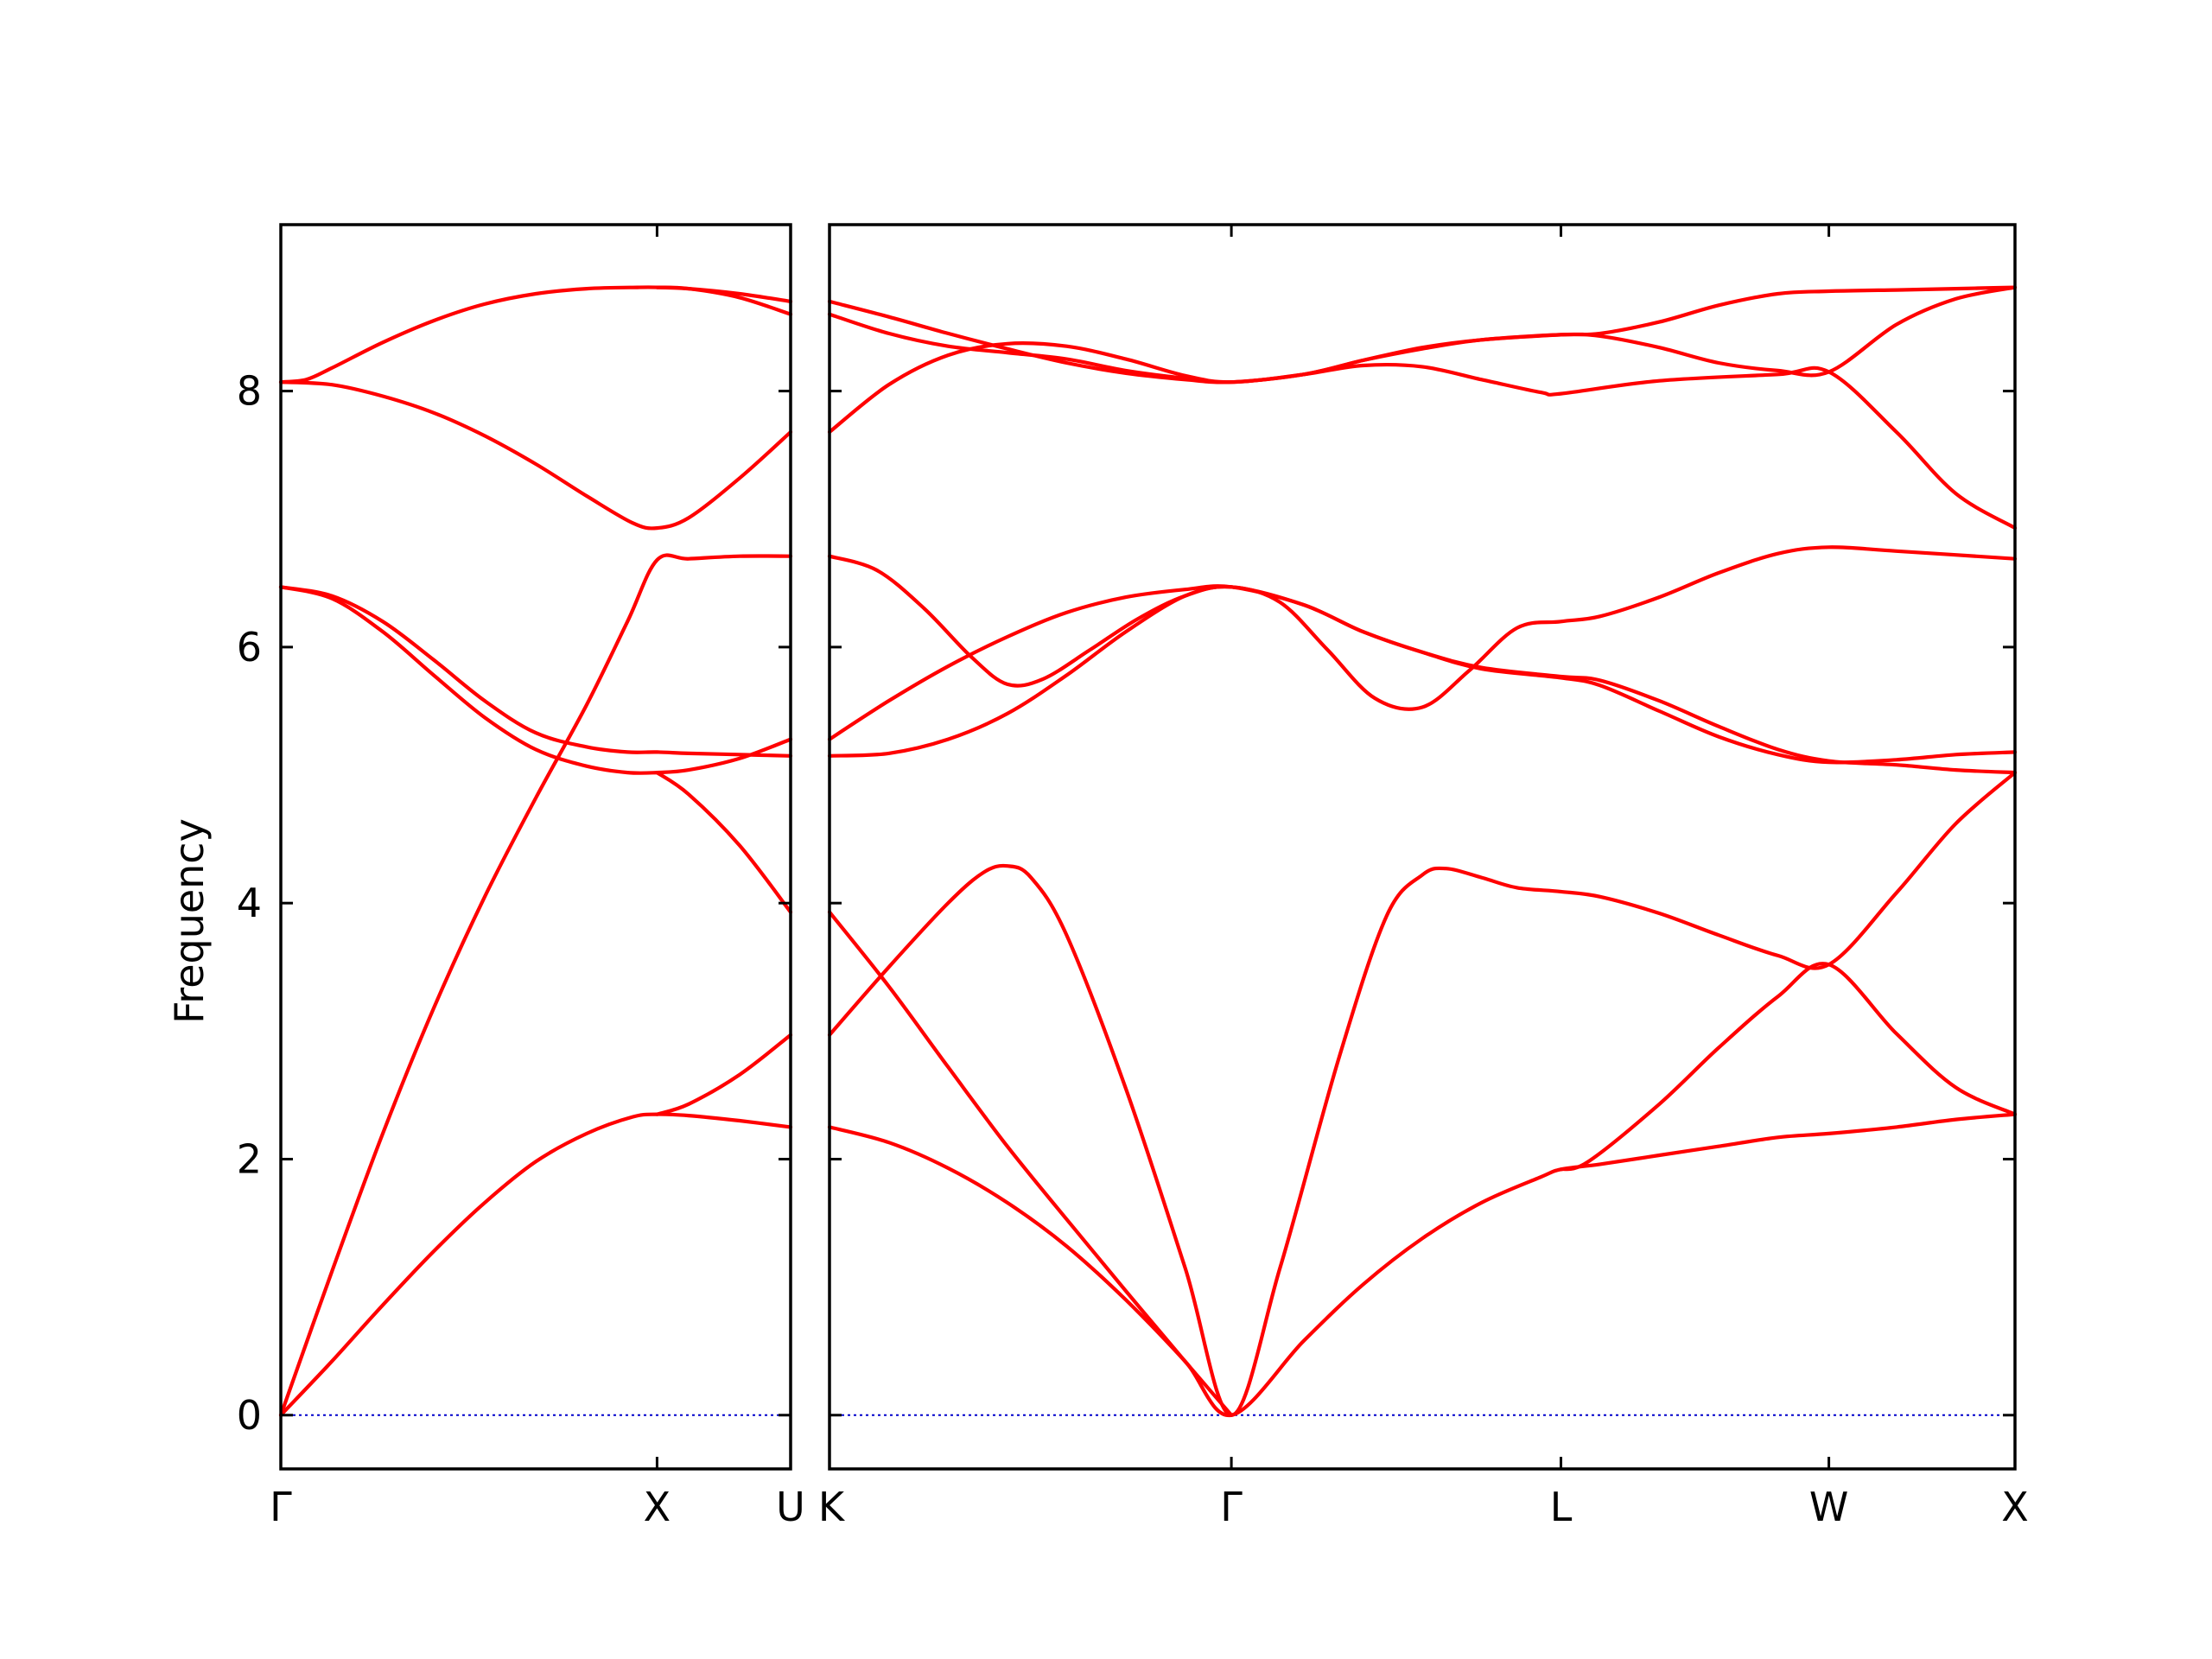 The width and height of the screenshot is (2212, 1659). Describe the element at coordinates (249, 1158) in the screenshot. I see `y-tick-label: 2` at that location.